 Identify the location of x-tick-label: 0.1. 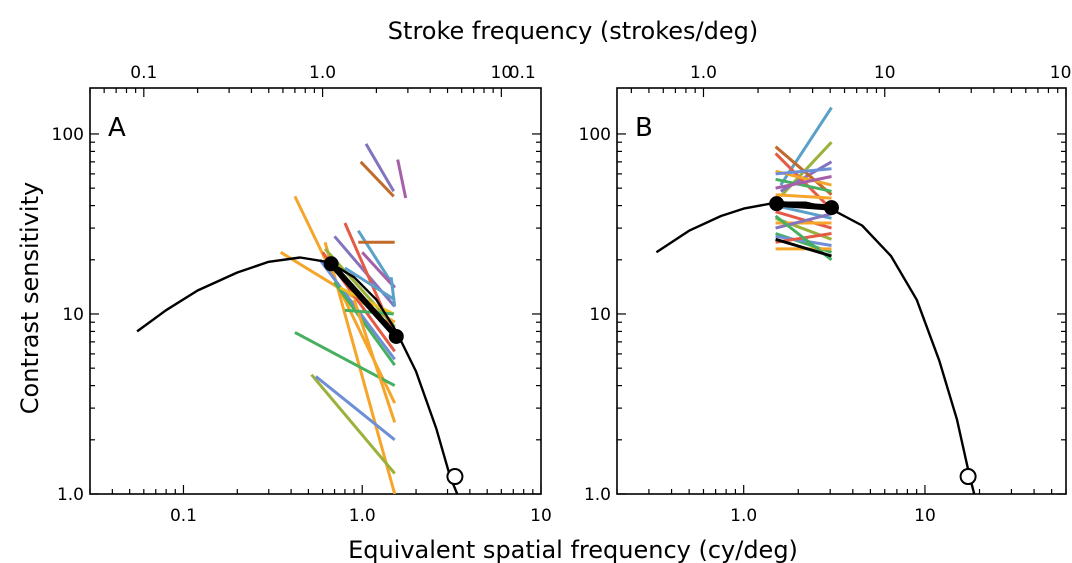
(183, 516).